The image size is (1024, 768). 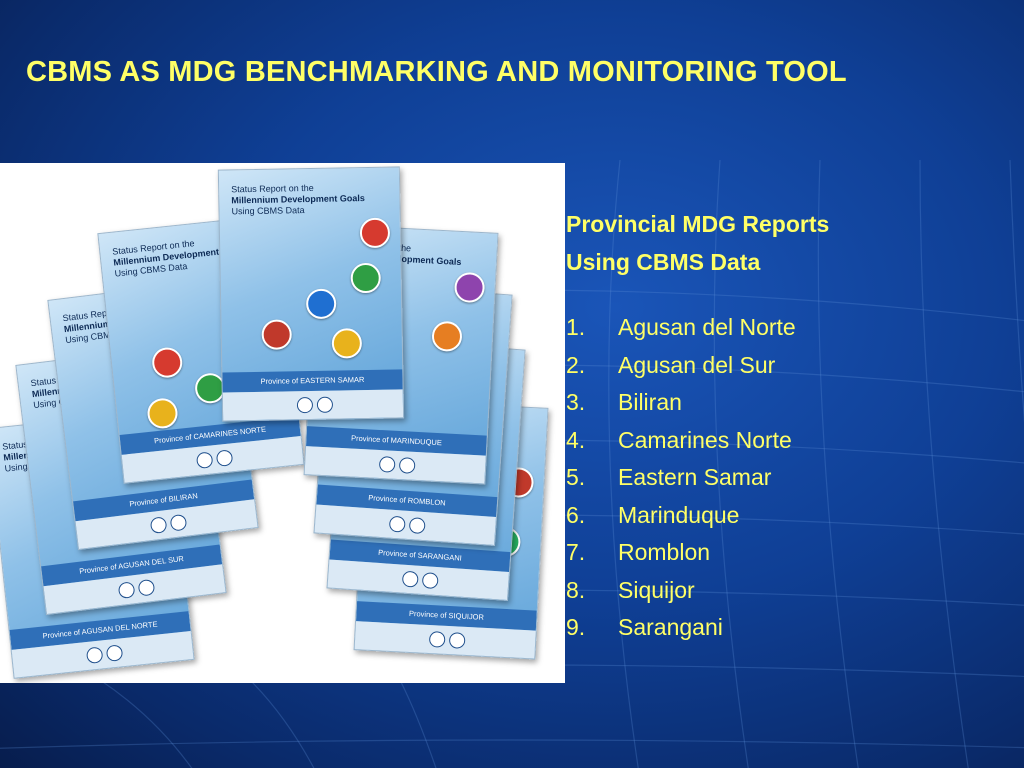 I want to click on subtitle-line-1: Provincial MDG Reports, so click(x=698, y=224).